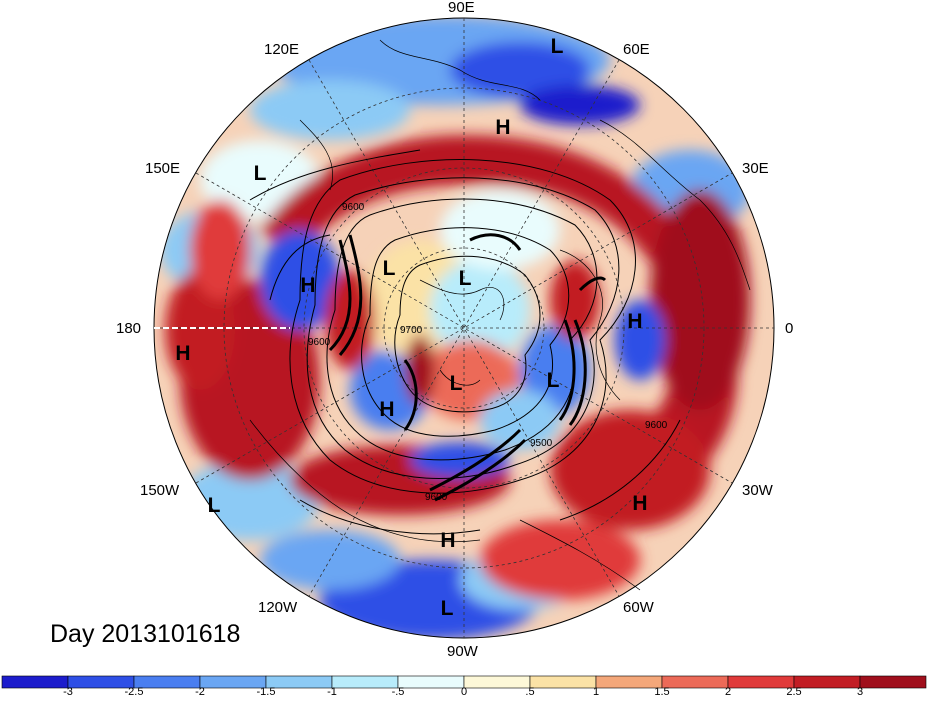  I want to click on lon-label-90e: 90E, so click(461, 8).